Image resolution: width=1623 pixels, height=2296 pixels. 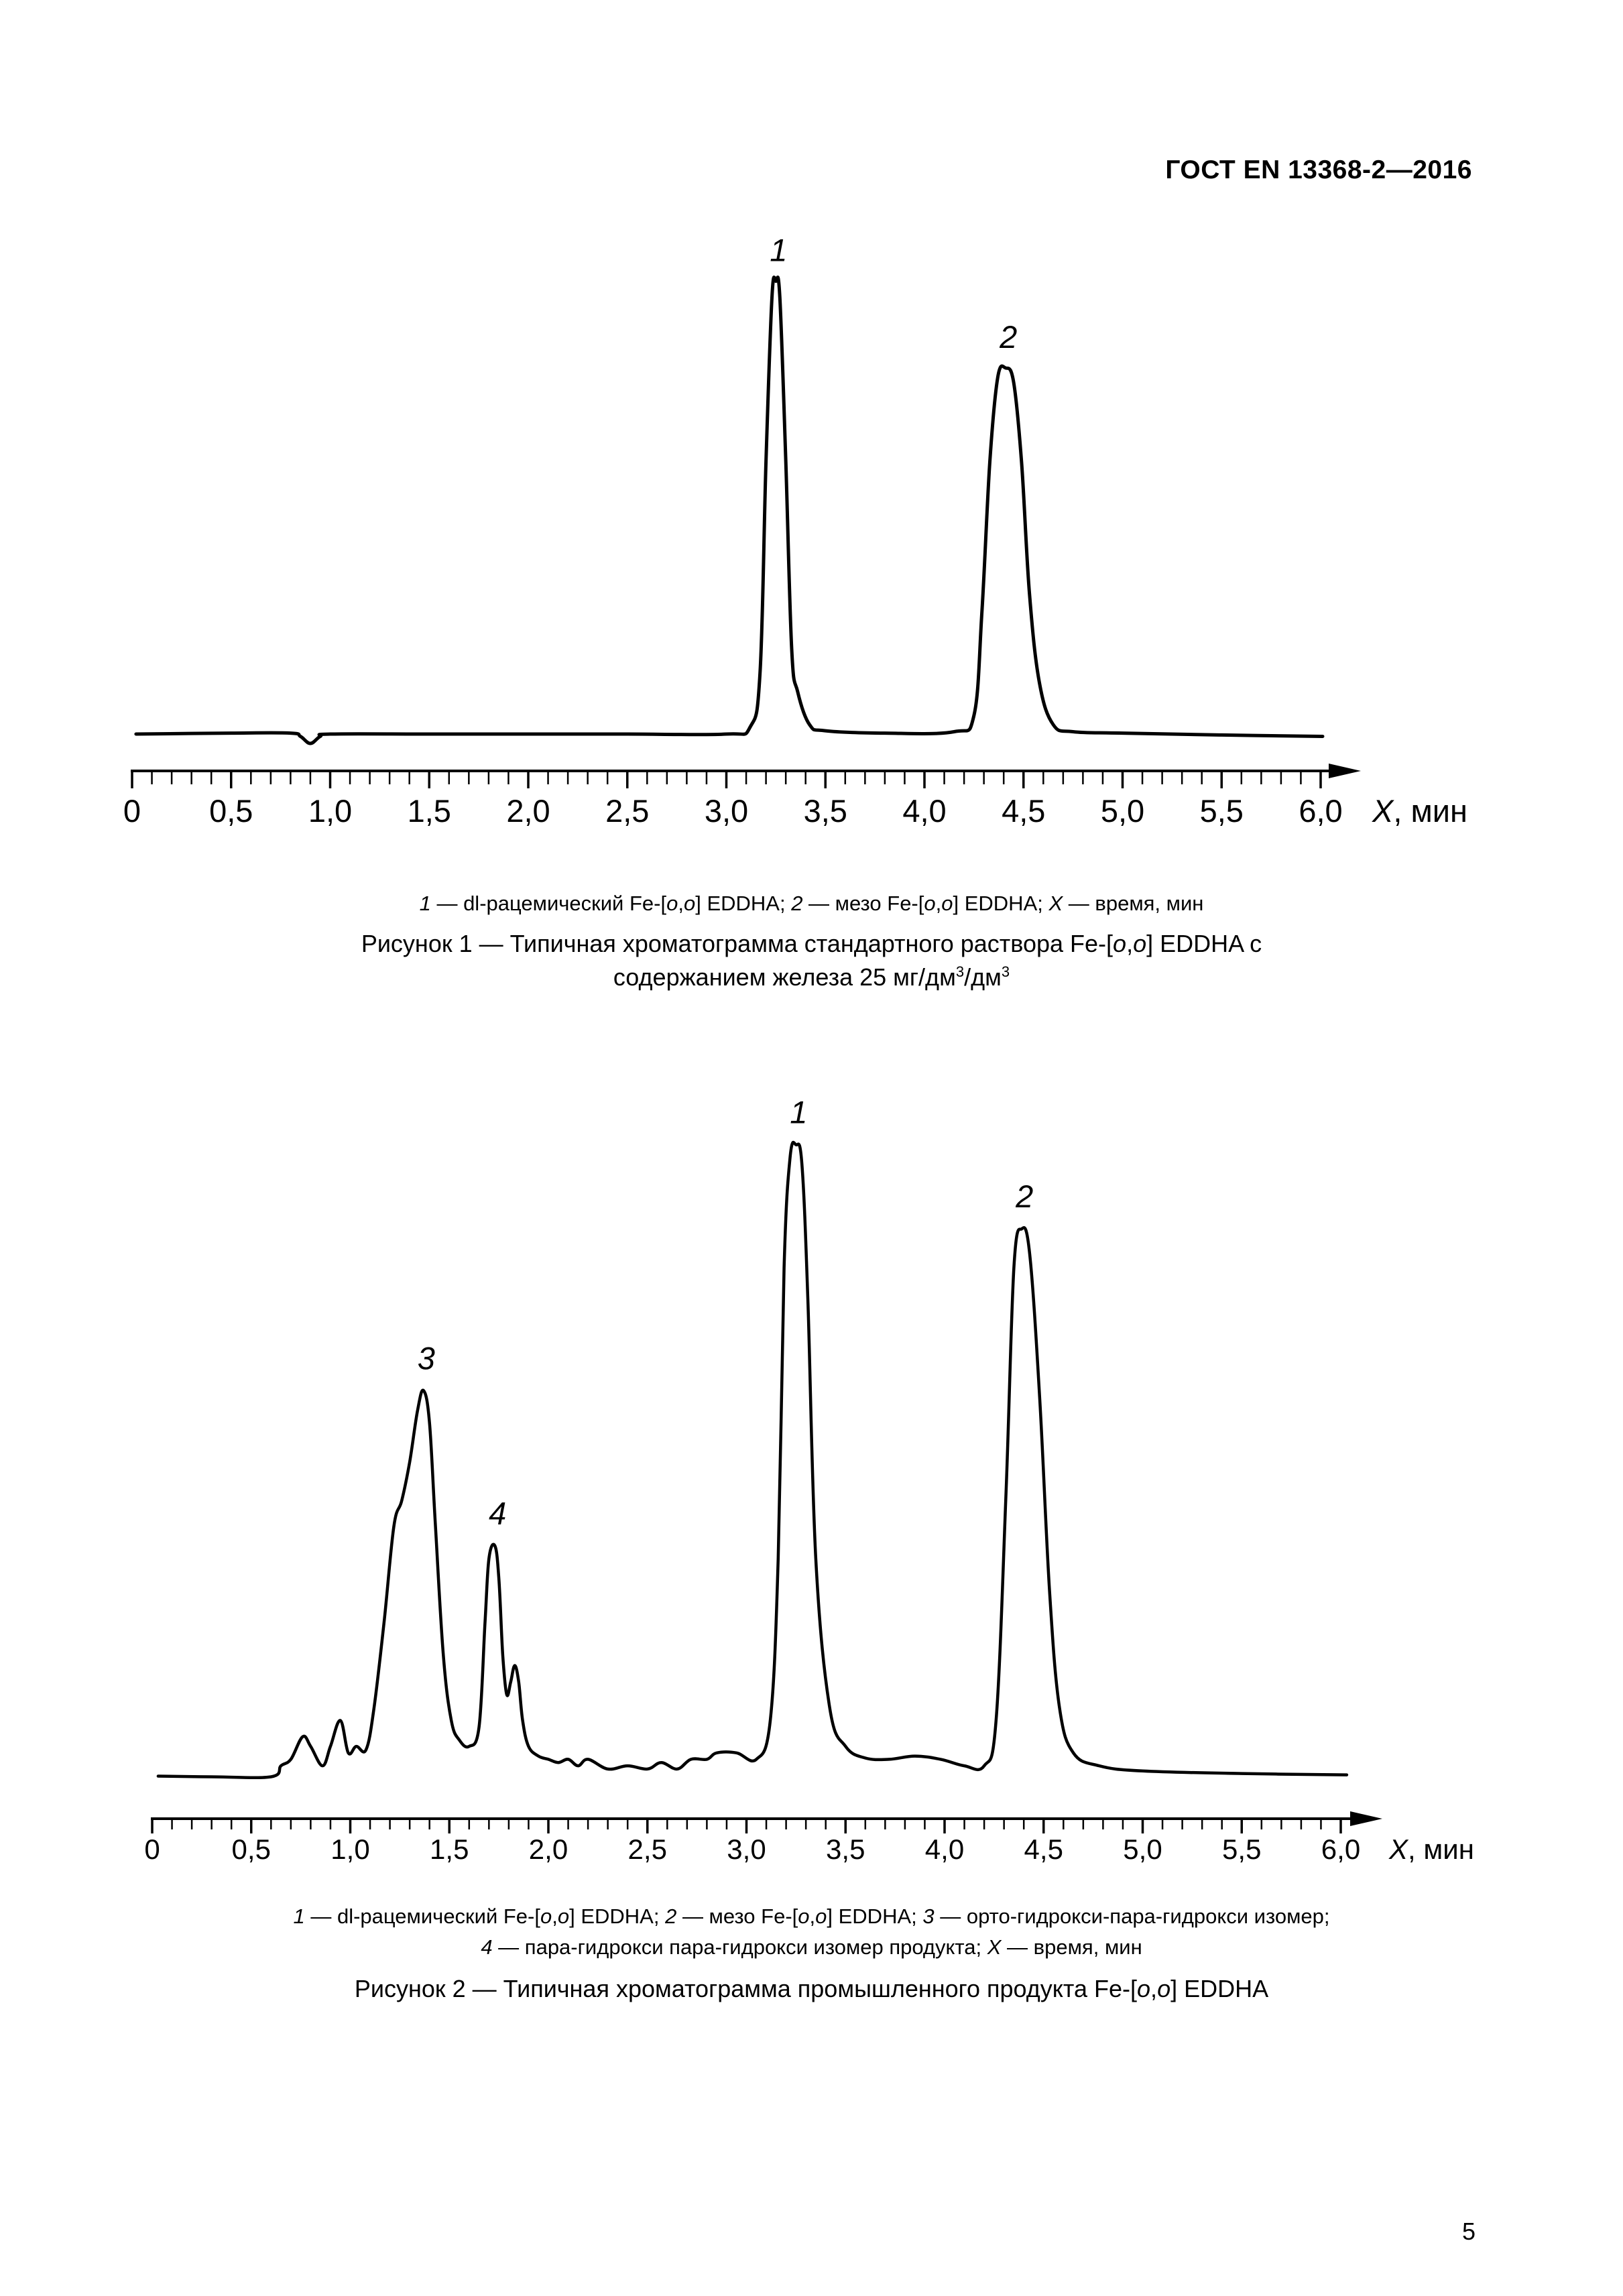 I want to click on legend2-key-x: X, so click(x=994, y=1947).